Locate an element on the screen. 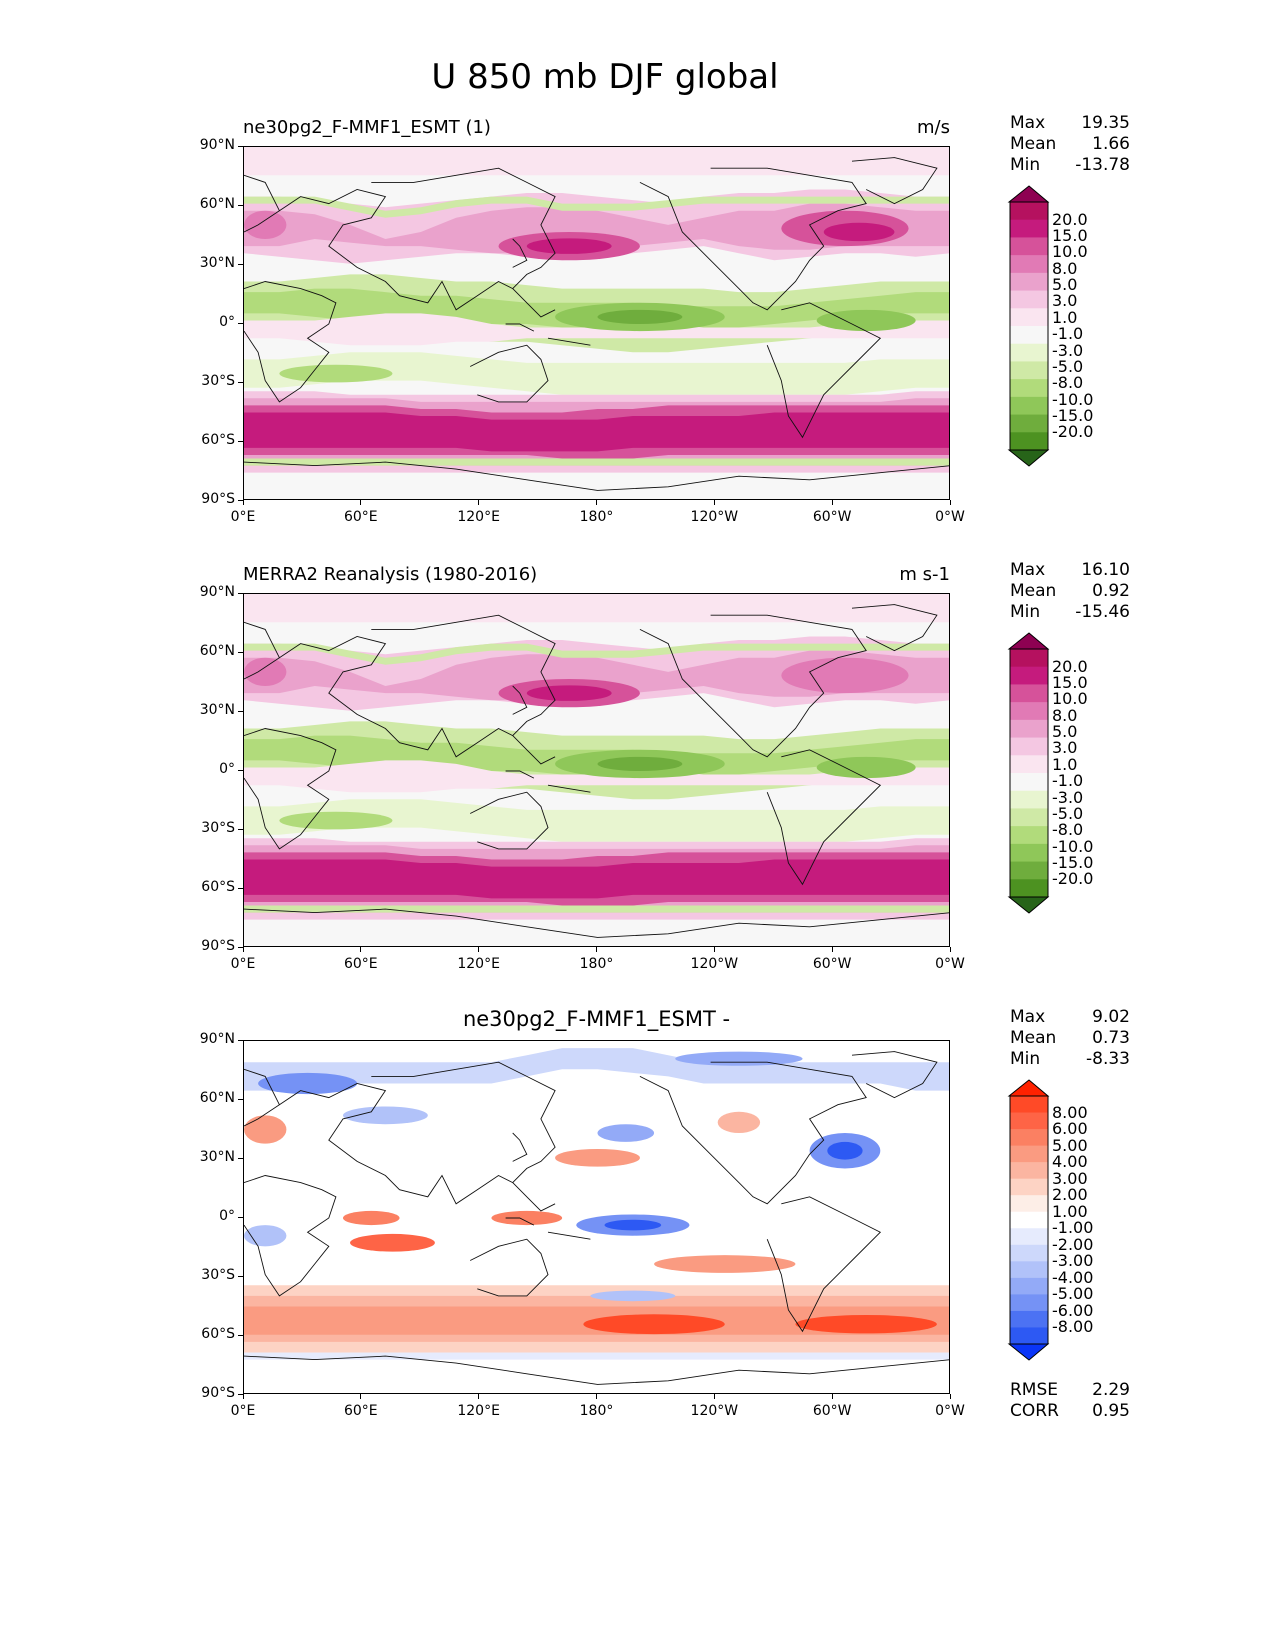 The image size is (1275, 1650). panel-units: m/s is located at coordinates (933, 127).